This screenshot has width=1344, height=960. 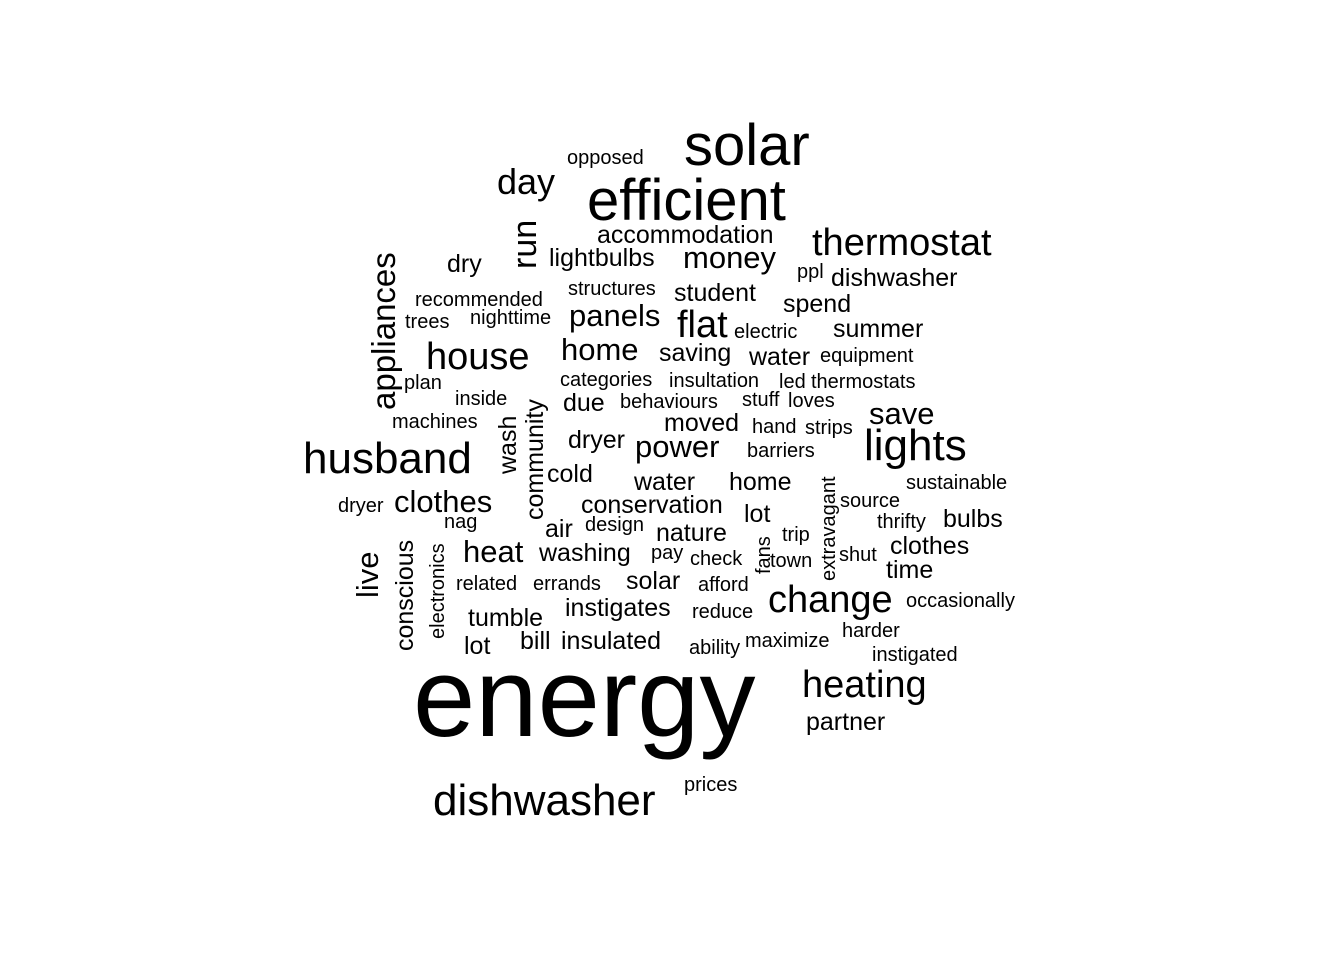 I want to click on word: run, so click(x=525, y=244).